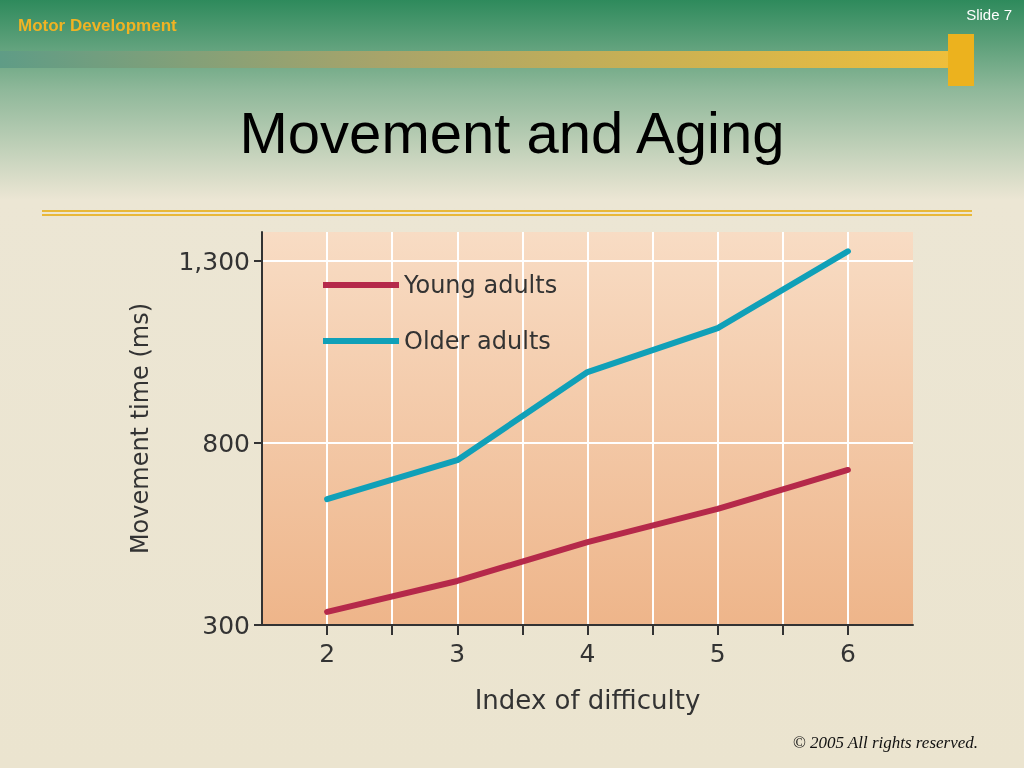 The width and height of the screenshot is (1024, 768). What do you see at coordinates (512, 132) in the screenshot?
I see `chart-title: Movement and Aging` at bounding box center [512, 132].